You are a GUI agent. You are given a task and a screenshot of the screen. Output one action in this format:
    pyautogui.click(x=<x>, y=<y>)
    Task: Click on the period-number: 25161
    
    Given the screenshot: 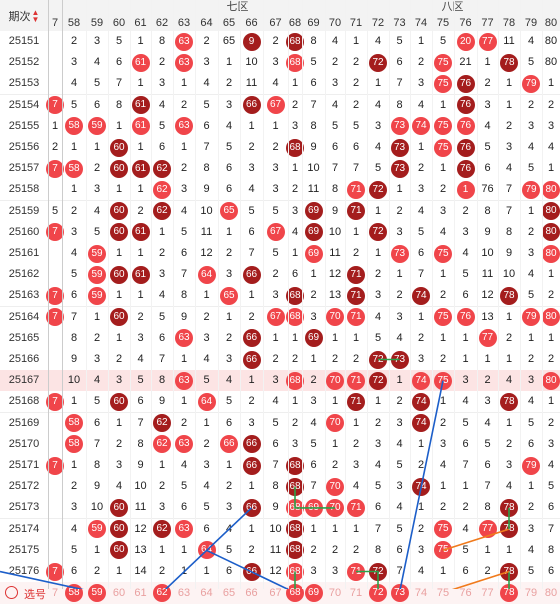 What is the action you would take?
    pyautogui.click(x=24, y=253)
    